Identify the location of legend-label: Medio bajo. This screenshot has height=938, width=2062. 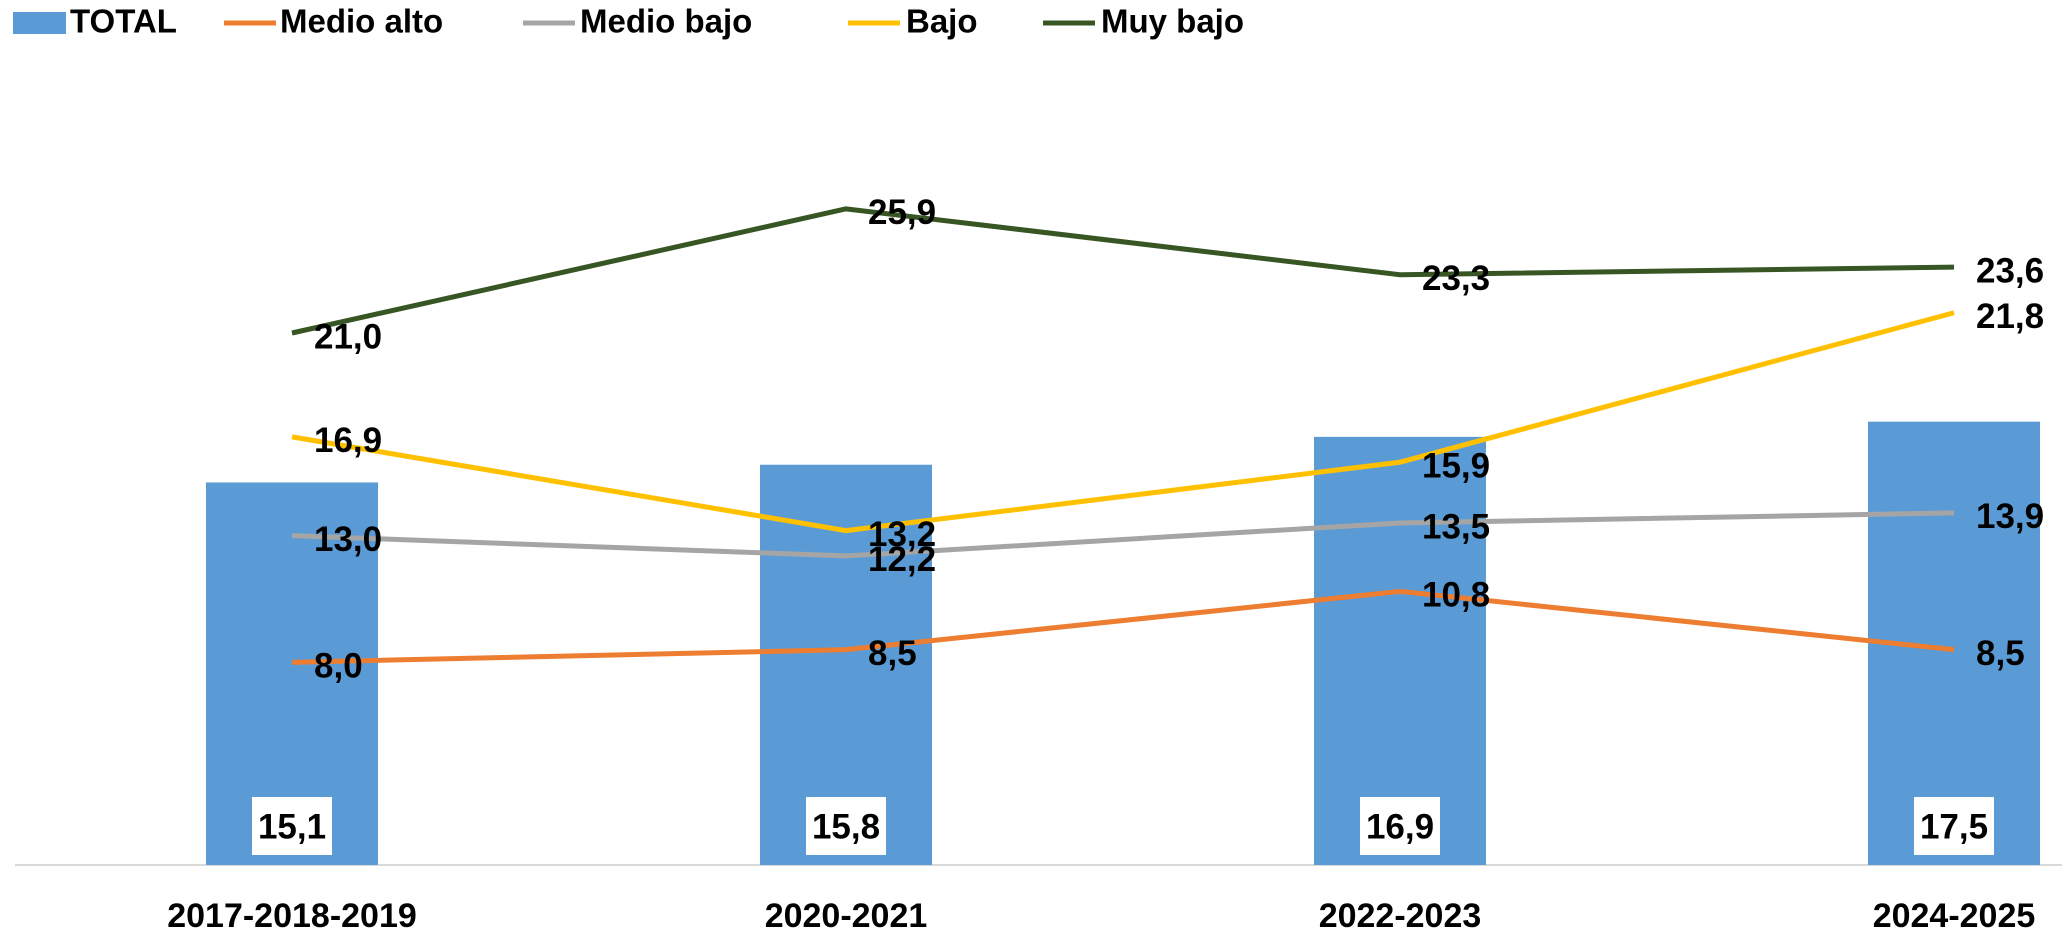
(666, 21).